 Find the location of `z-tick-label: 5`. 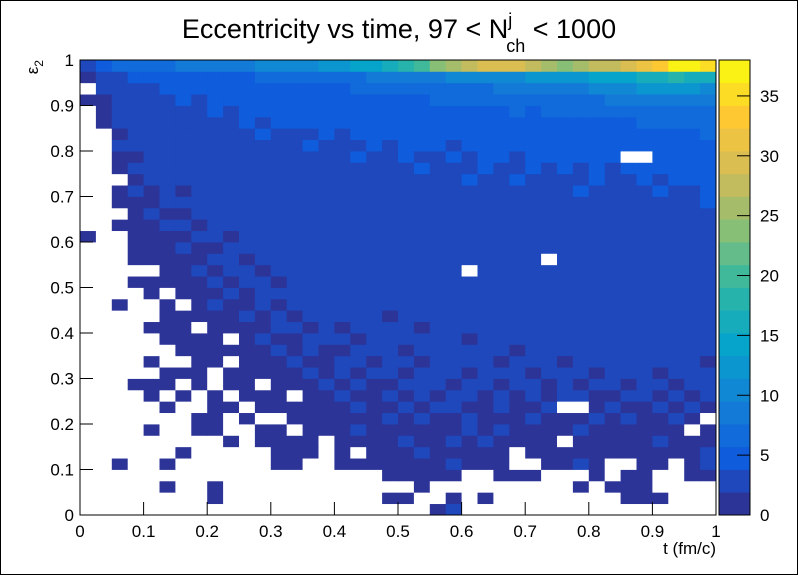

z-tick-label: 5 is located at coordinates (764, 455).